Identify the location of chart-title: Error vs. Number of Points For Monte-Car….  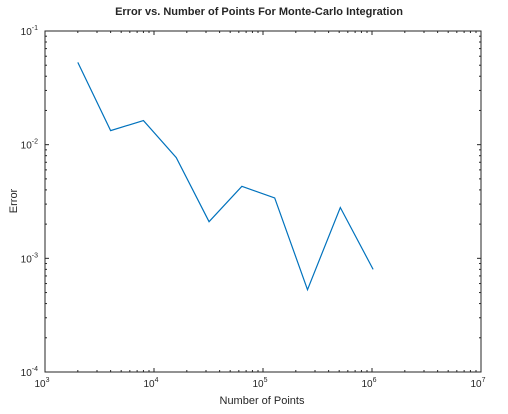
(259, 12).